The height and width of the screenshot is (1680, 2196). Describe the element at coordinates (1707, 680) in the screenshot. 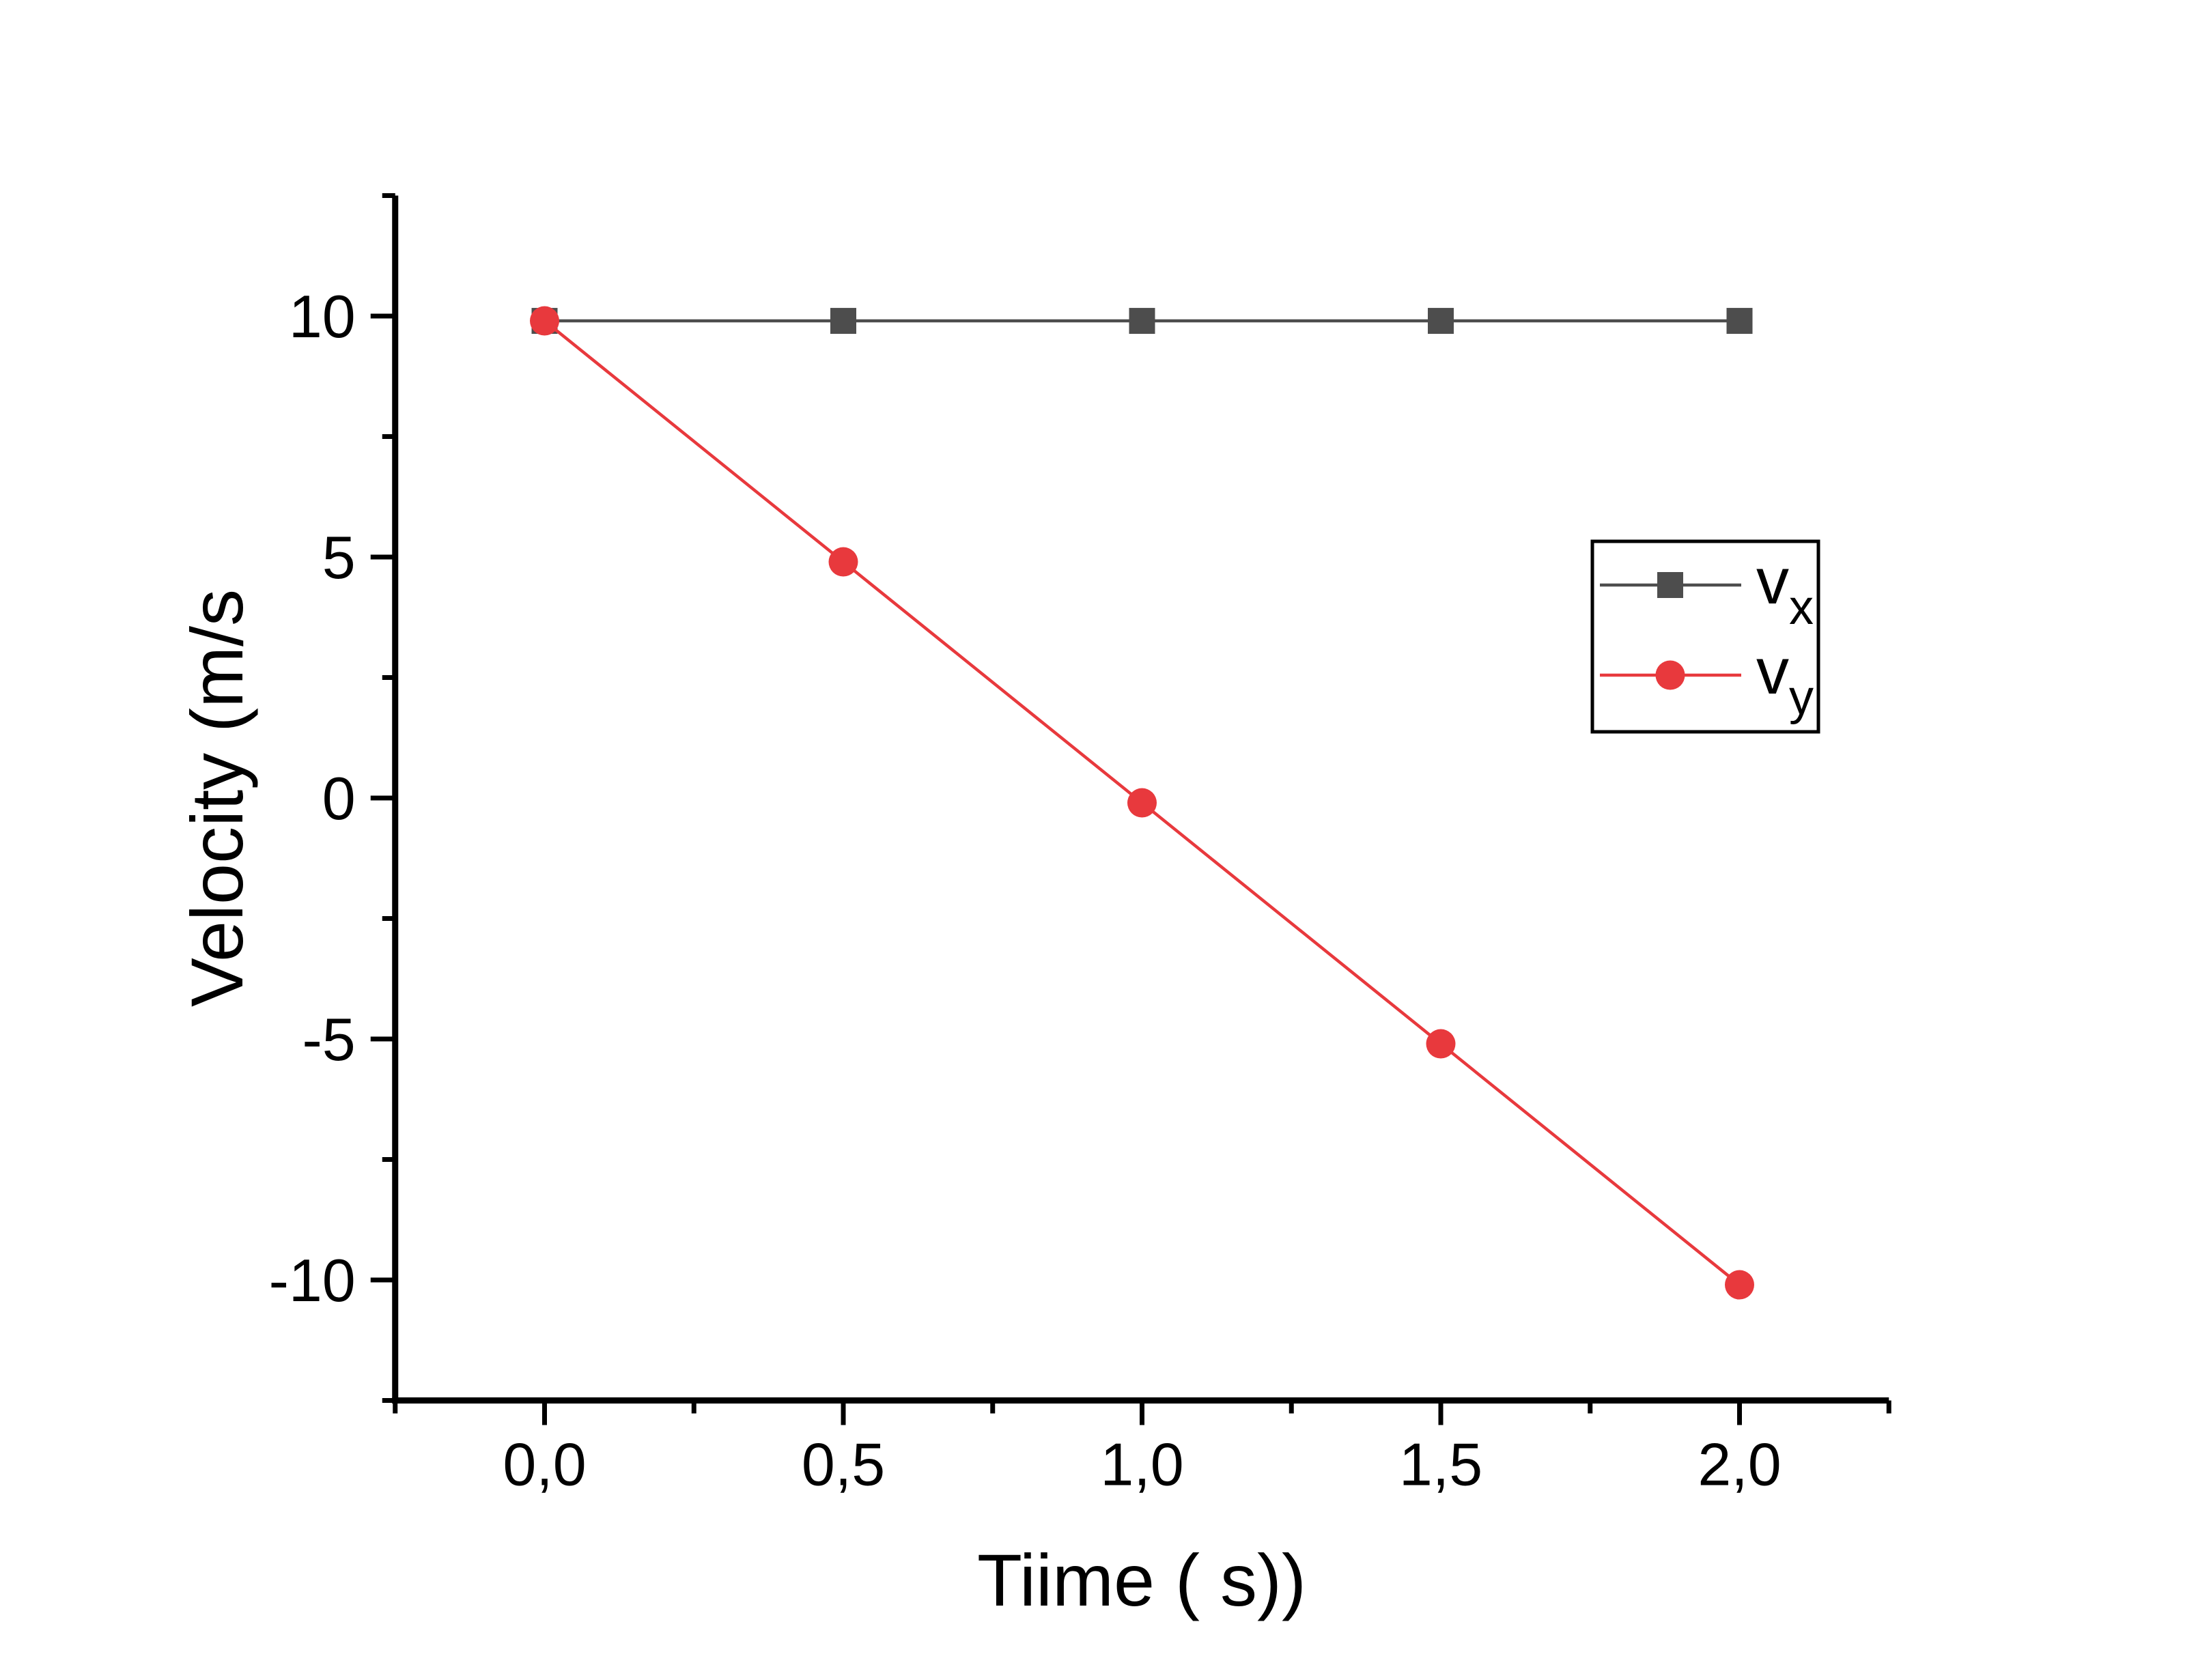

I see `legend-item-vy: vy` at that location.